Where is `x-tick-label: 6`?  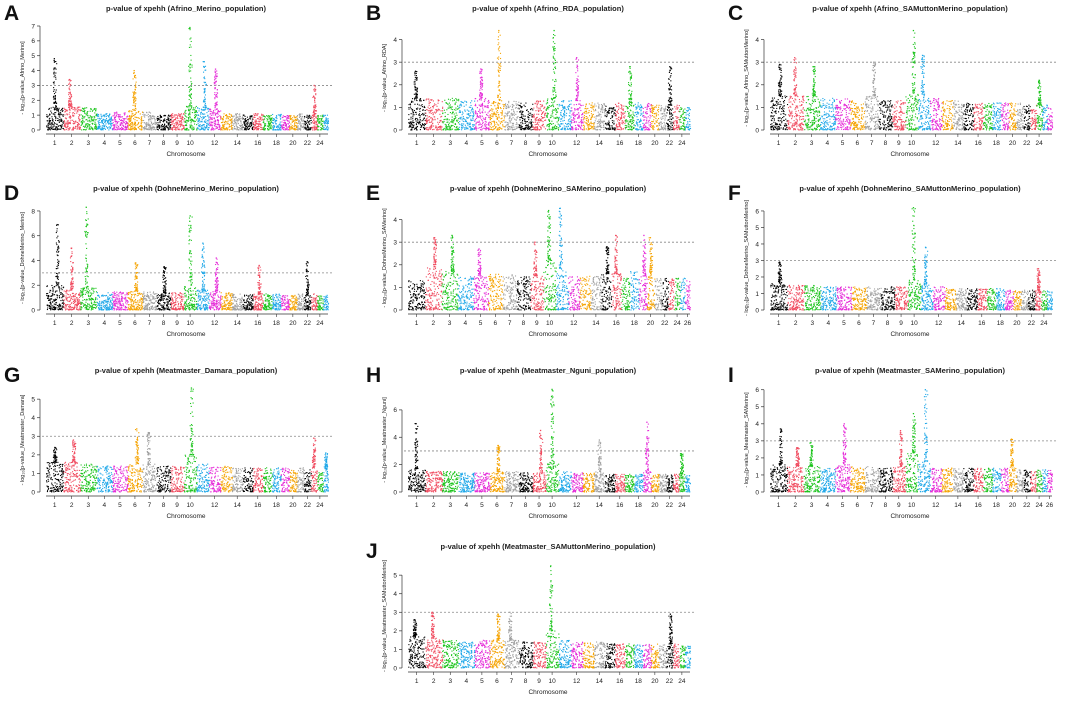 x-tick-label: 6 is located at coordinates (135, 143).